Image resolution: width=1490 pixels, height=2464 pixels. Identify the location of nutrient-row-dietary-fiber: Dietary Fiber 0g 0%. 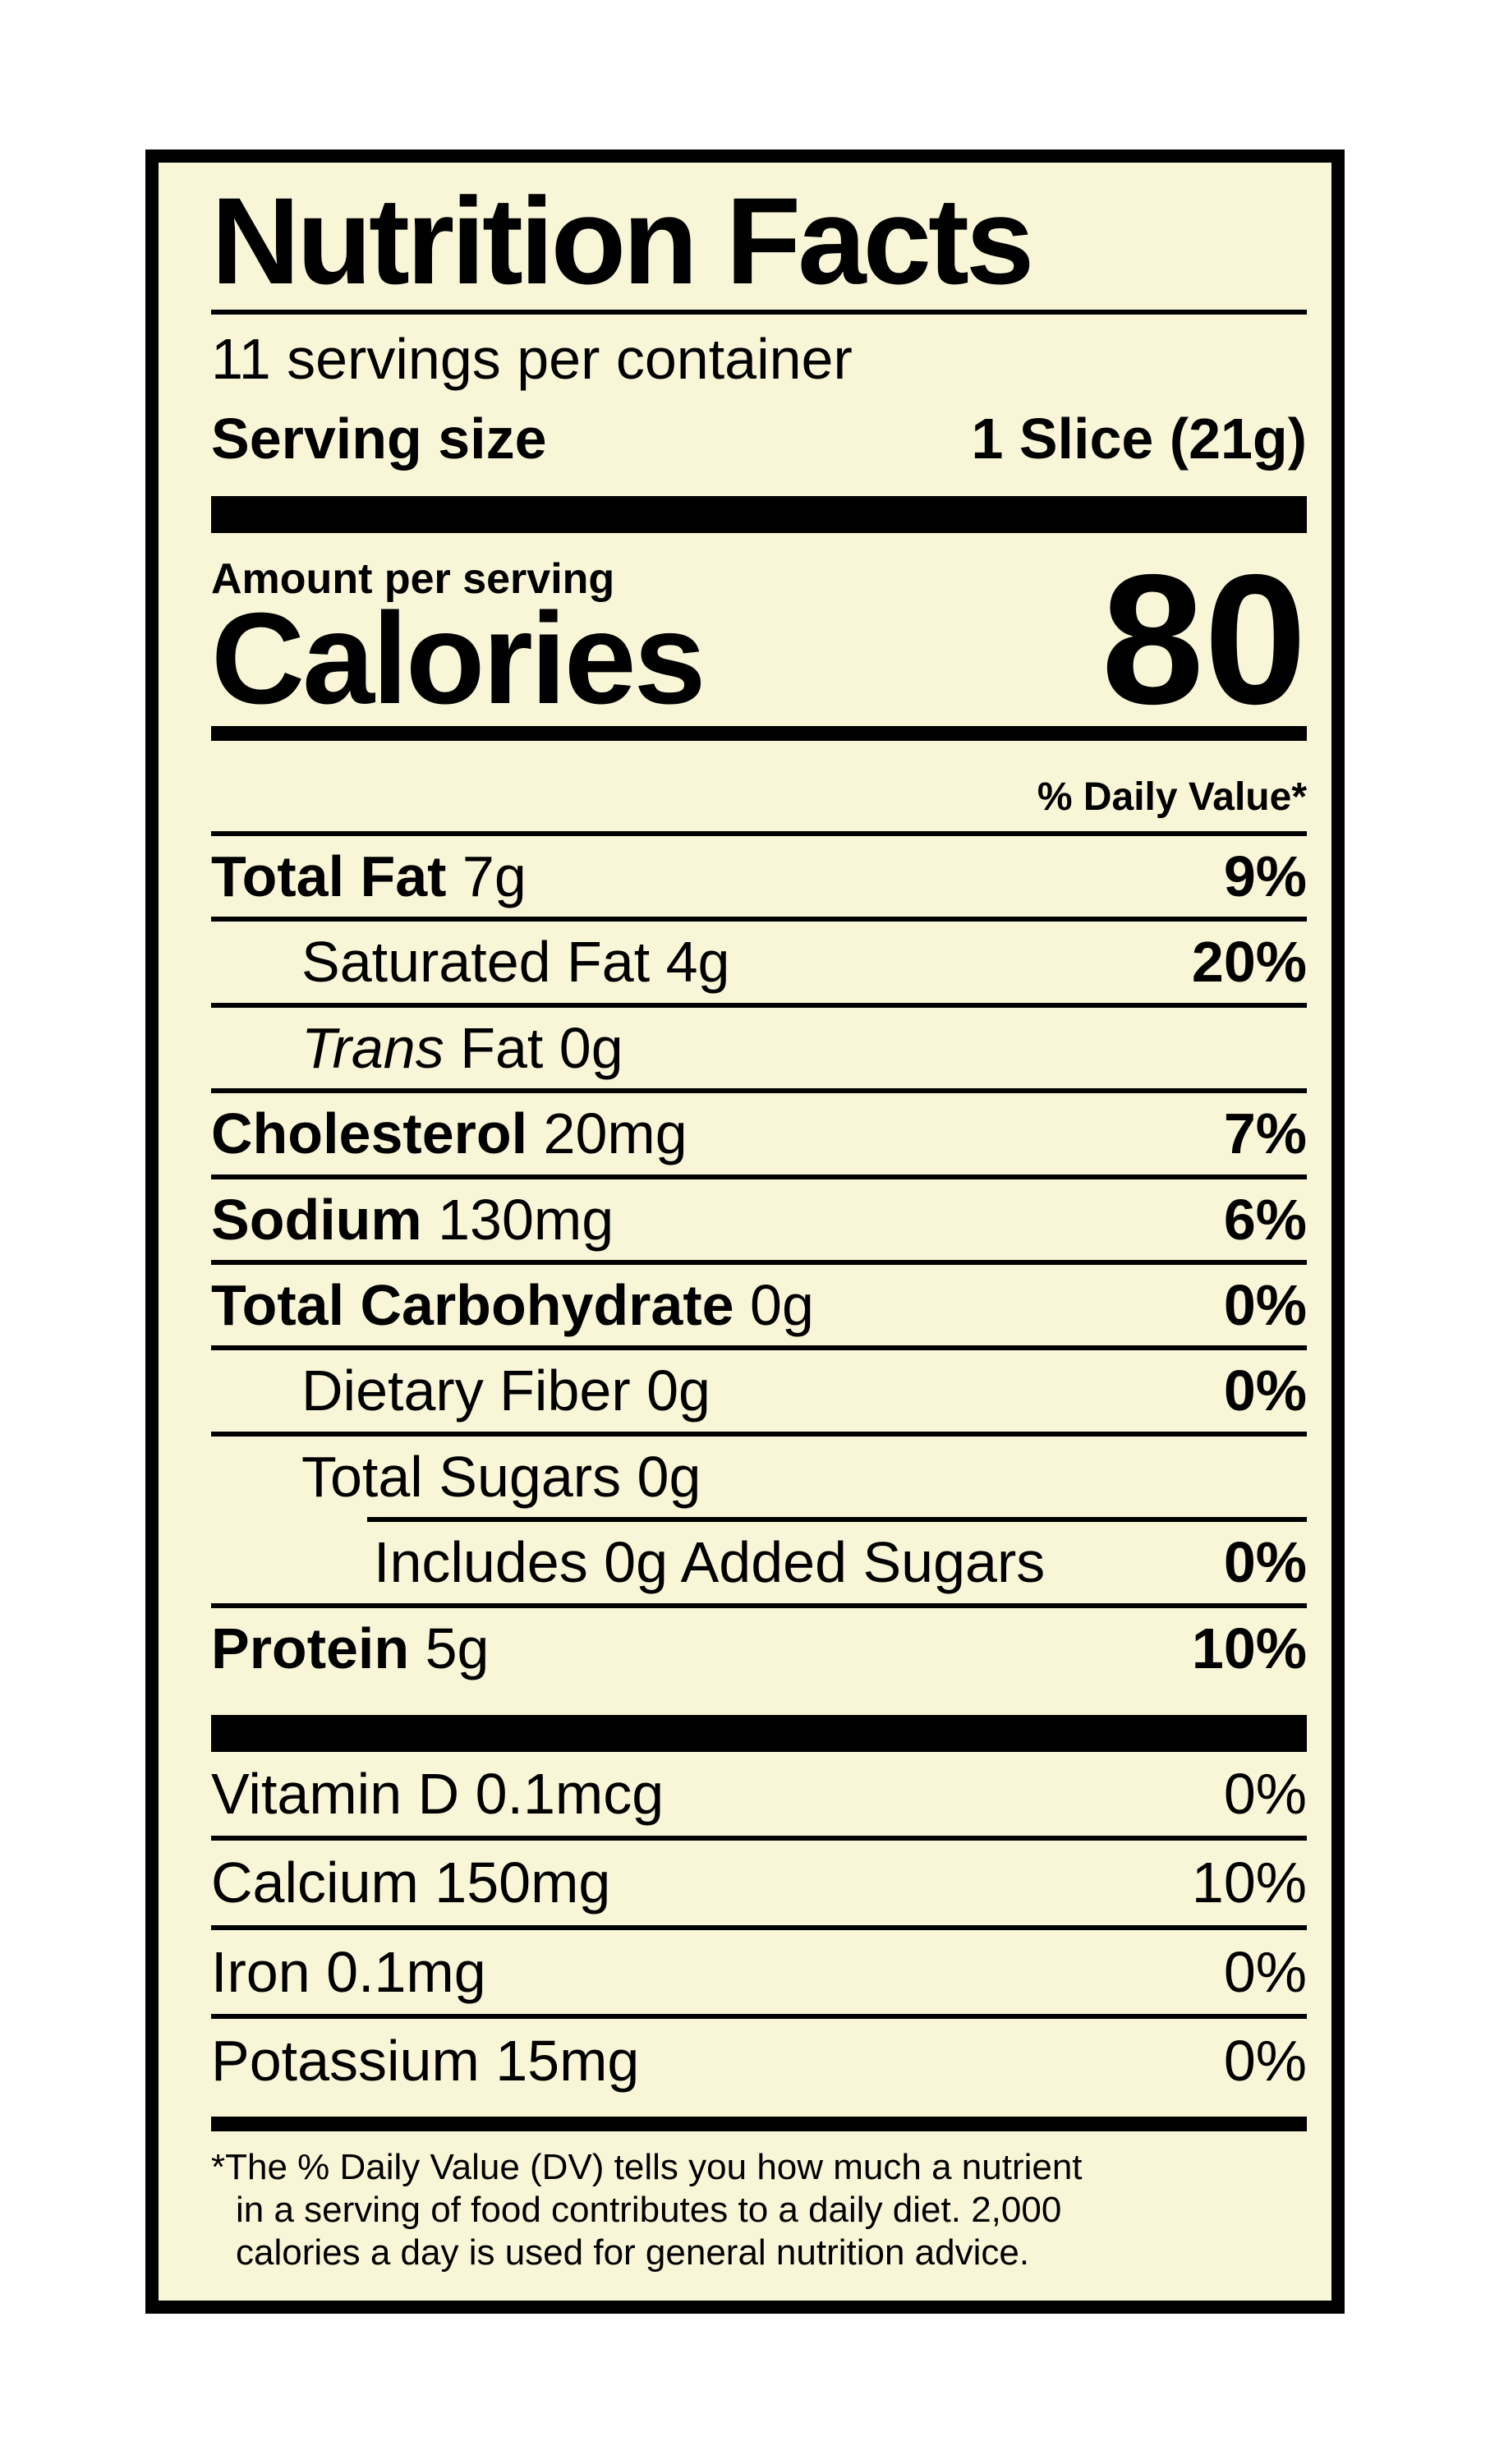
(759, 1390).